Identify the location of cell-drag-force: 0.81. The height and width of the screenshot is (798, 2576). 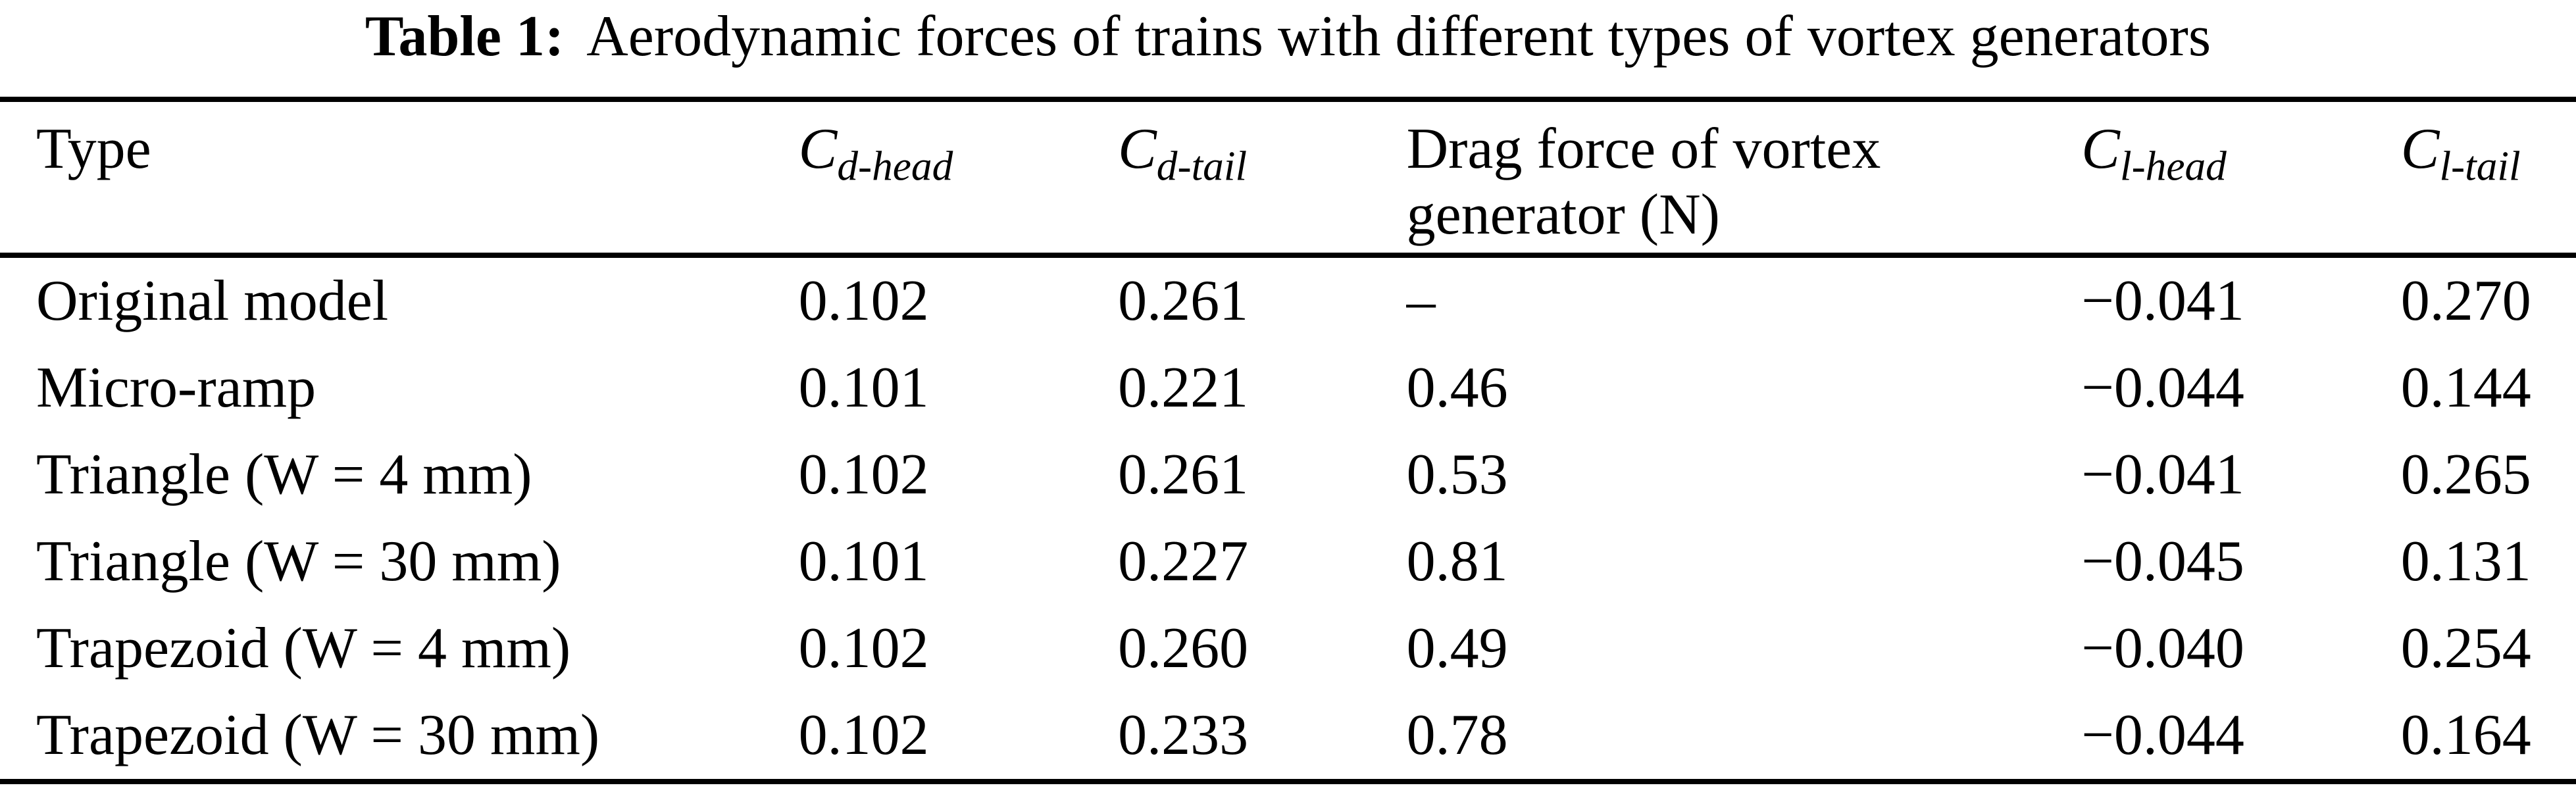
(1457, 561).